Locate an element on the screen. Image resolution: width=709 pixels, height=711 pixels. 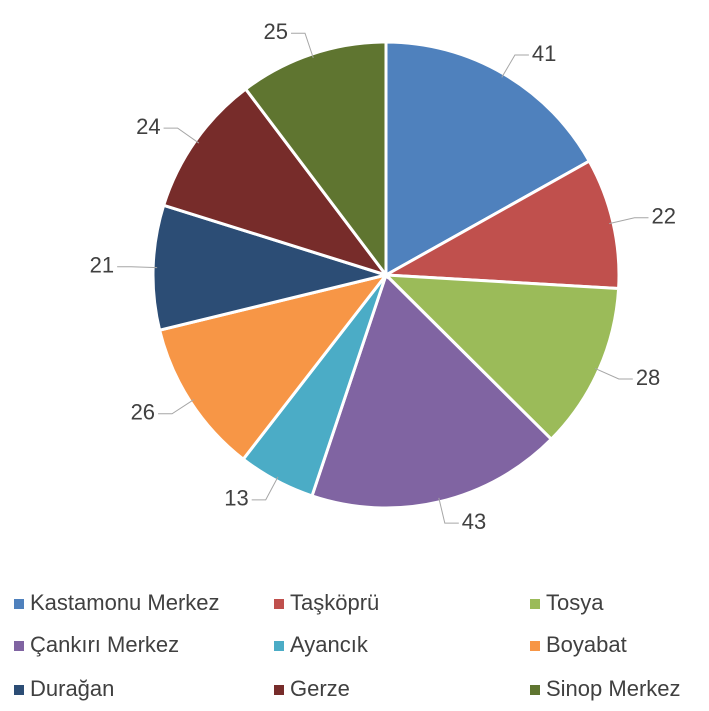
data-label: 22 is located at coordinates (664, 216).